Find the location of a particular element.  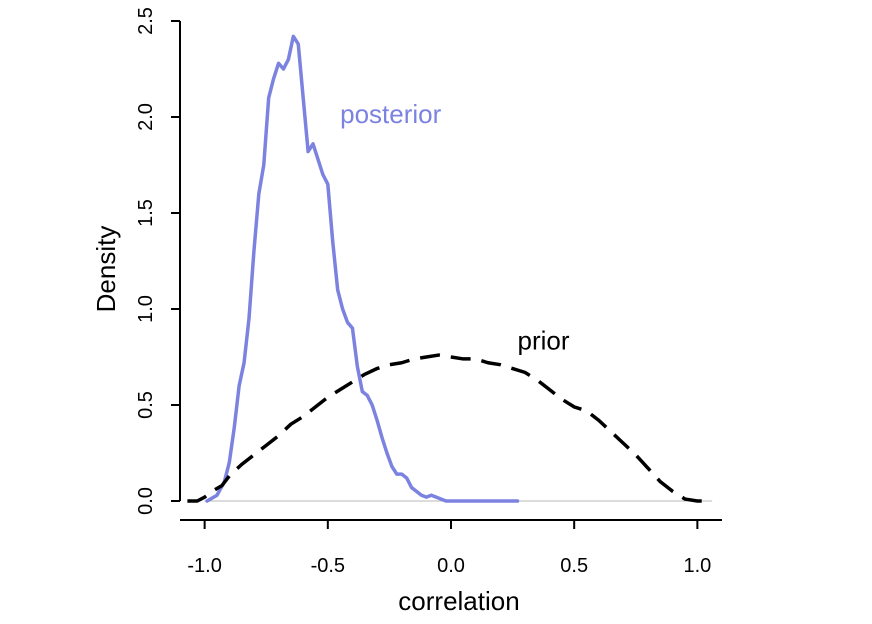

x-axis-title: correlation is located at coordinates (458, 601).